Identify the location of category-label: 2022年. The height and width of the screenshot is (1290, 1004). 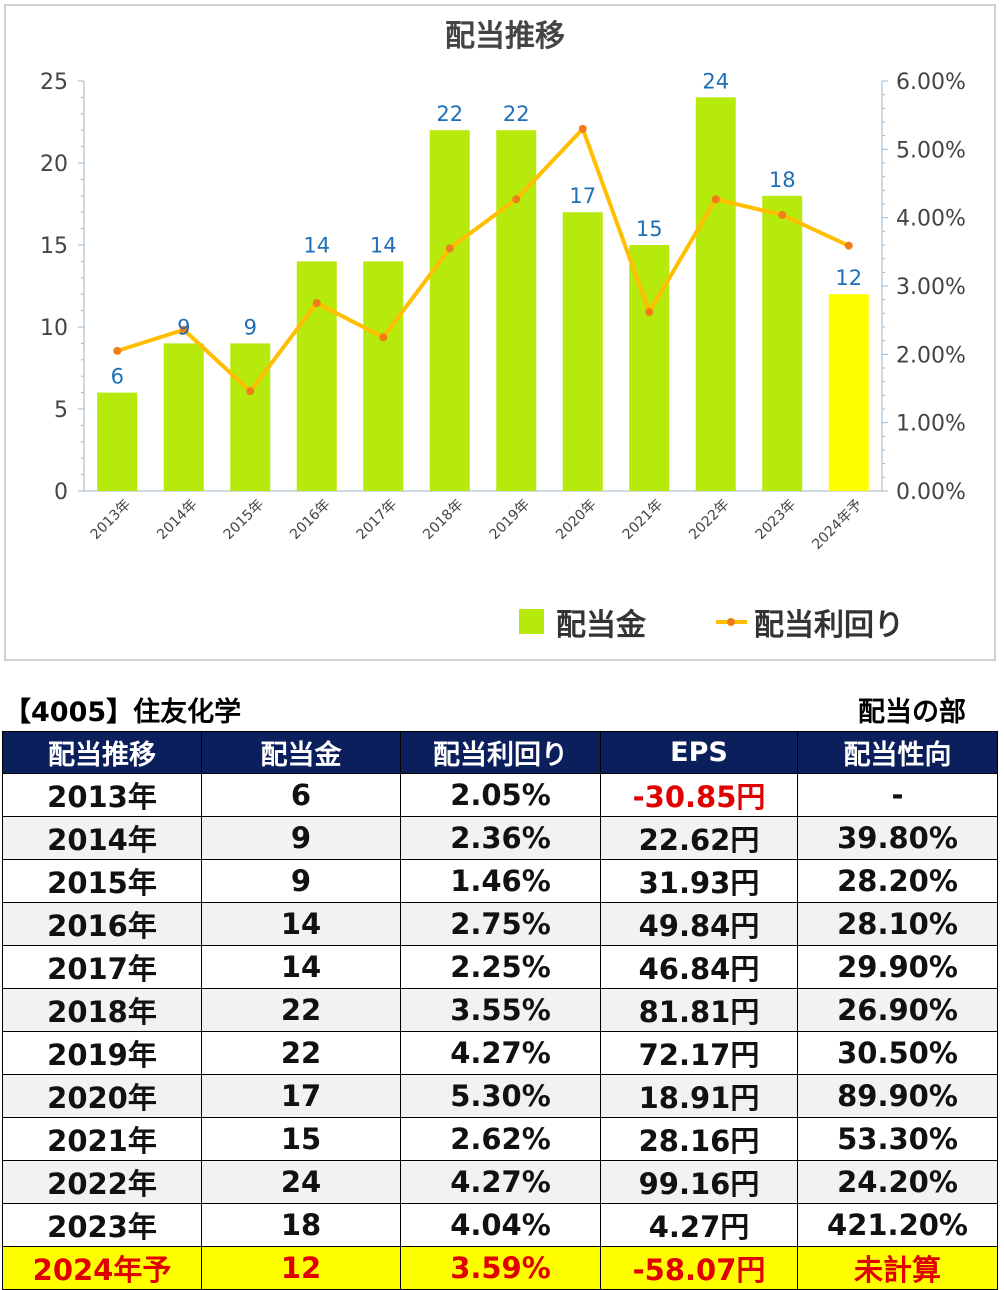
(709, 520).